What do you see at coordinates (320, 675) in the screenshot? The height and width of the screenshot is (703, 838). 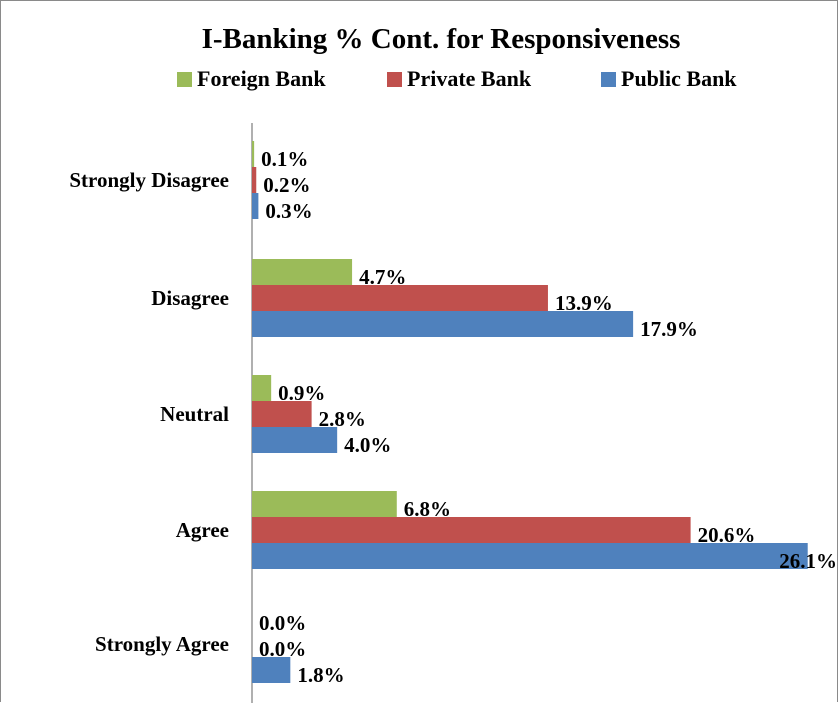 I see `data-label-public-bank-strongly-agree: 1.8%` at bounding box center [320, 675].